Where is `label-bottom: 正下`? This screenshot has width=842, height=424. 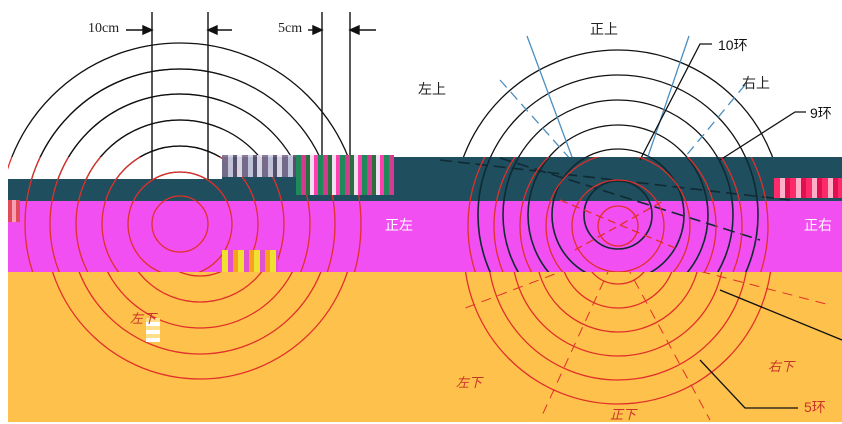
label-bottom: 正下 is located at coordinates (623, 414).